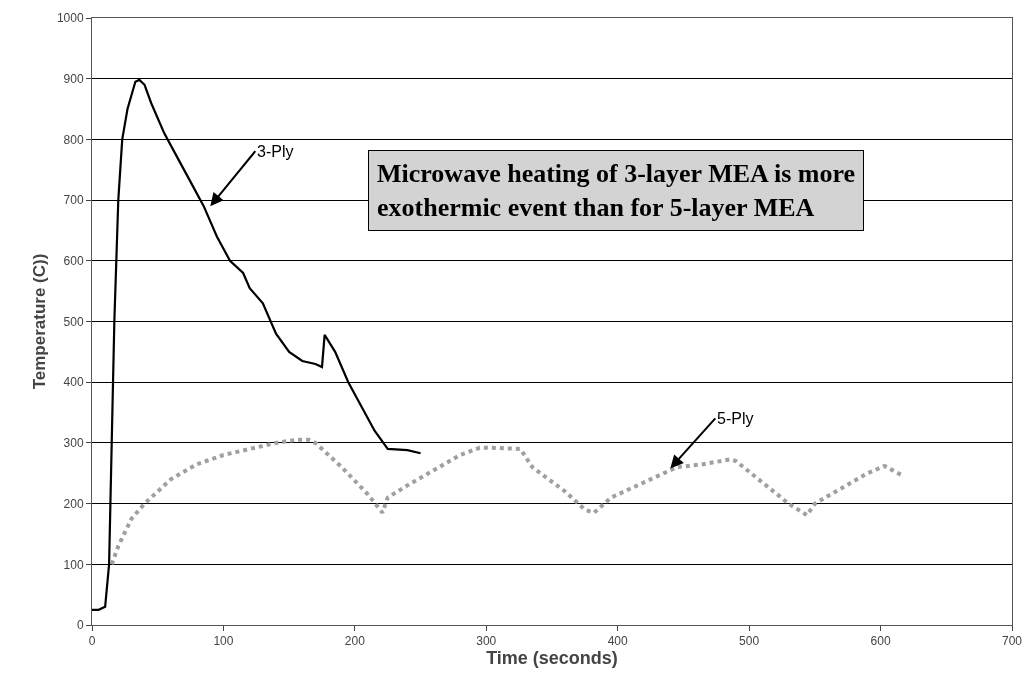  What do you see at coordinates (92, 641) in the screenshot?
I see `x-tick-label: 0` at bounding box center [92, 641].